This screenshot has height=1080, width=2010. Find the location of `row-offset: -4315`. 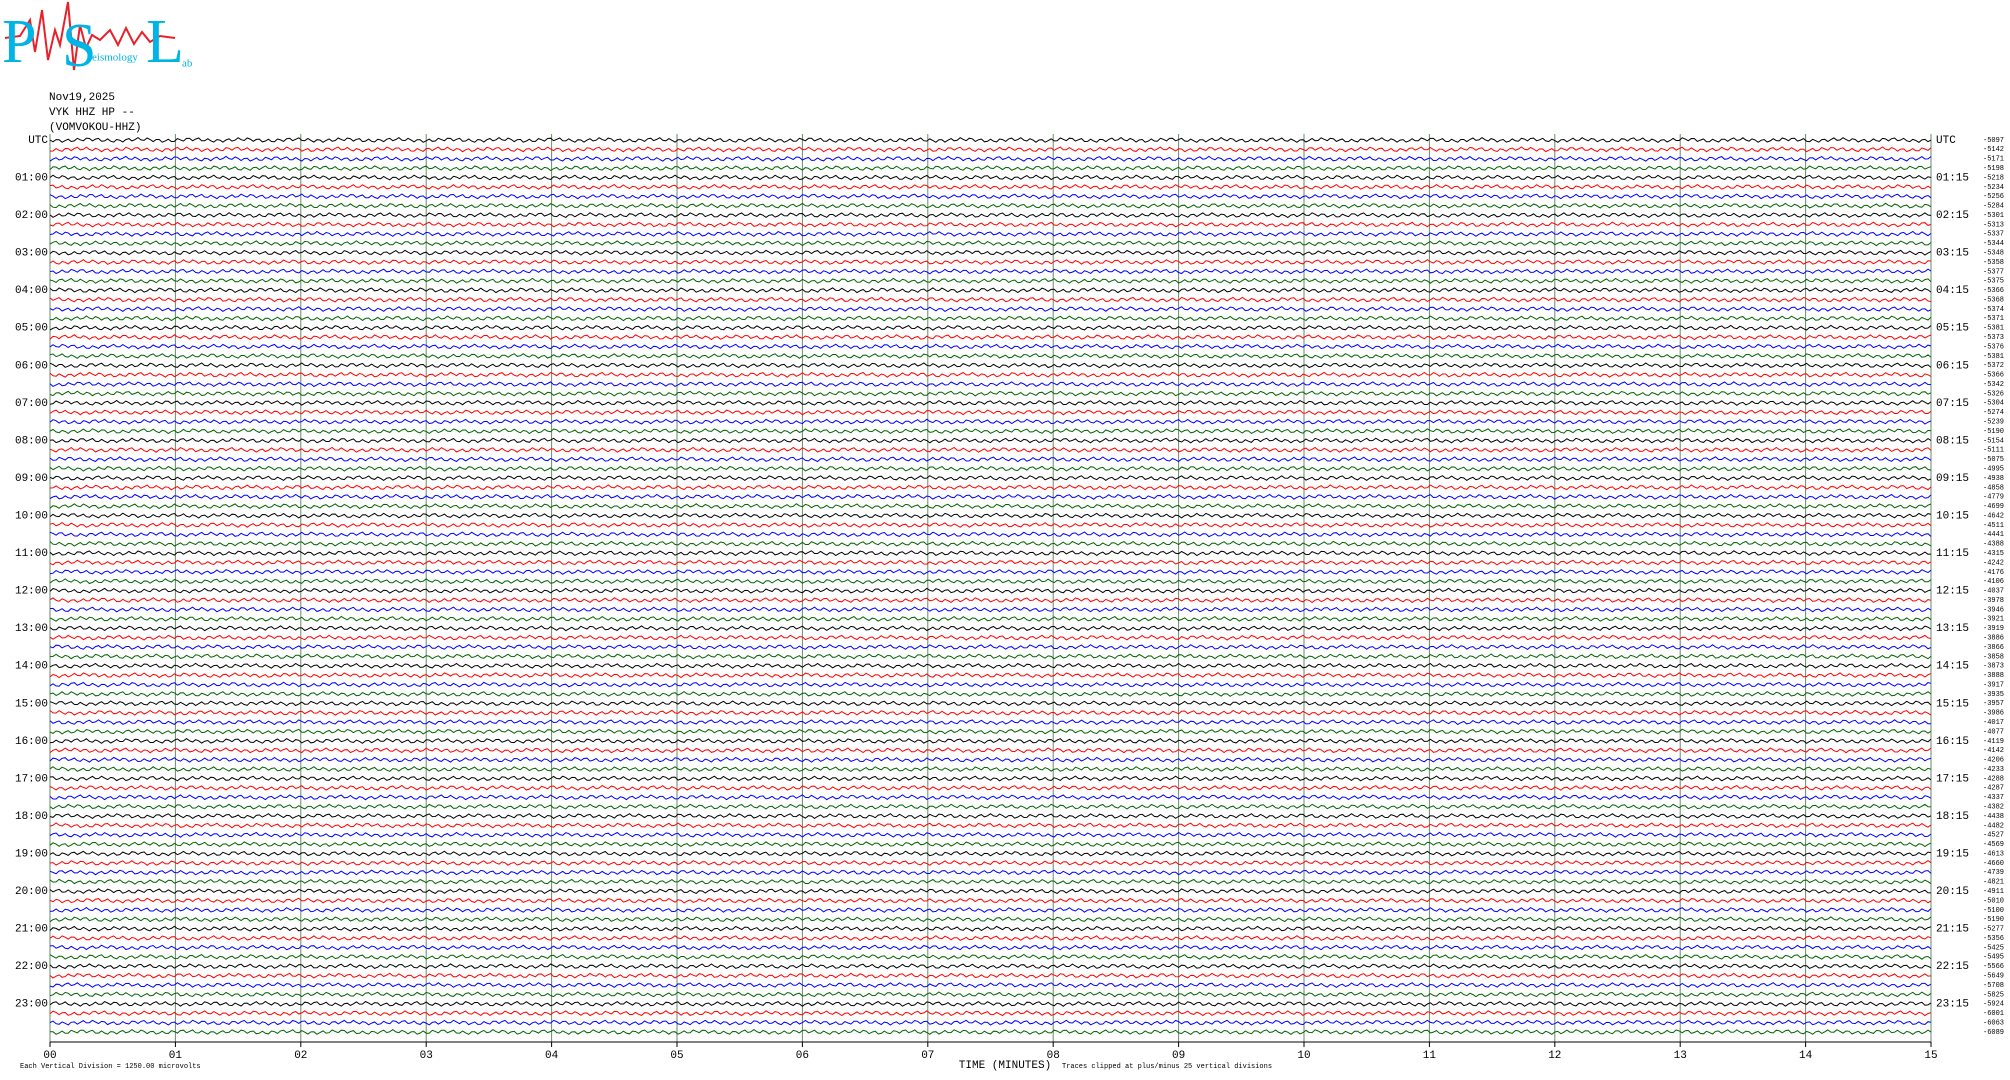

row-offset: -4315 is located at coordinates (1993, 554).